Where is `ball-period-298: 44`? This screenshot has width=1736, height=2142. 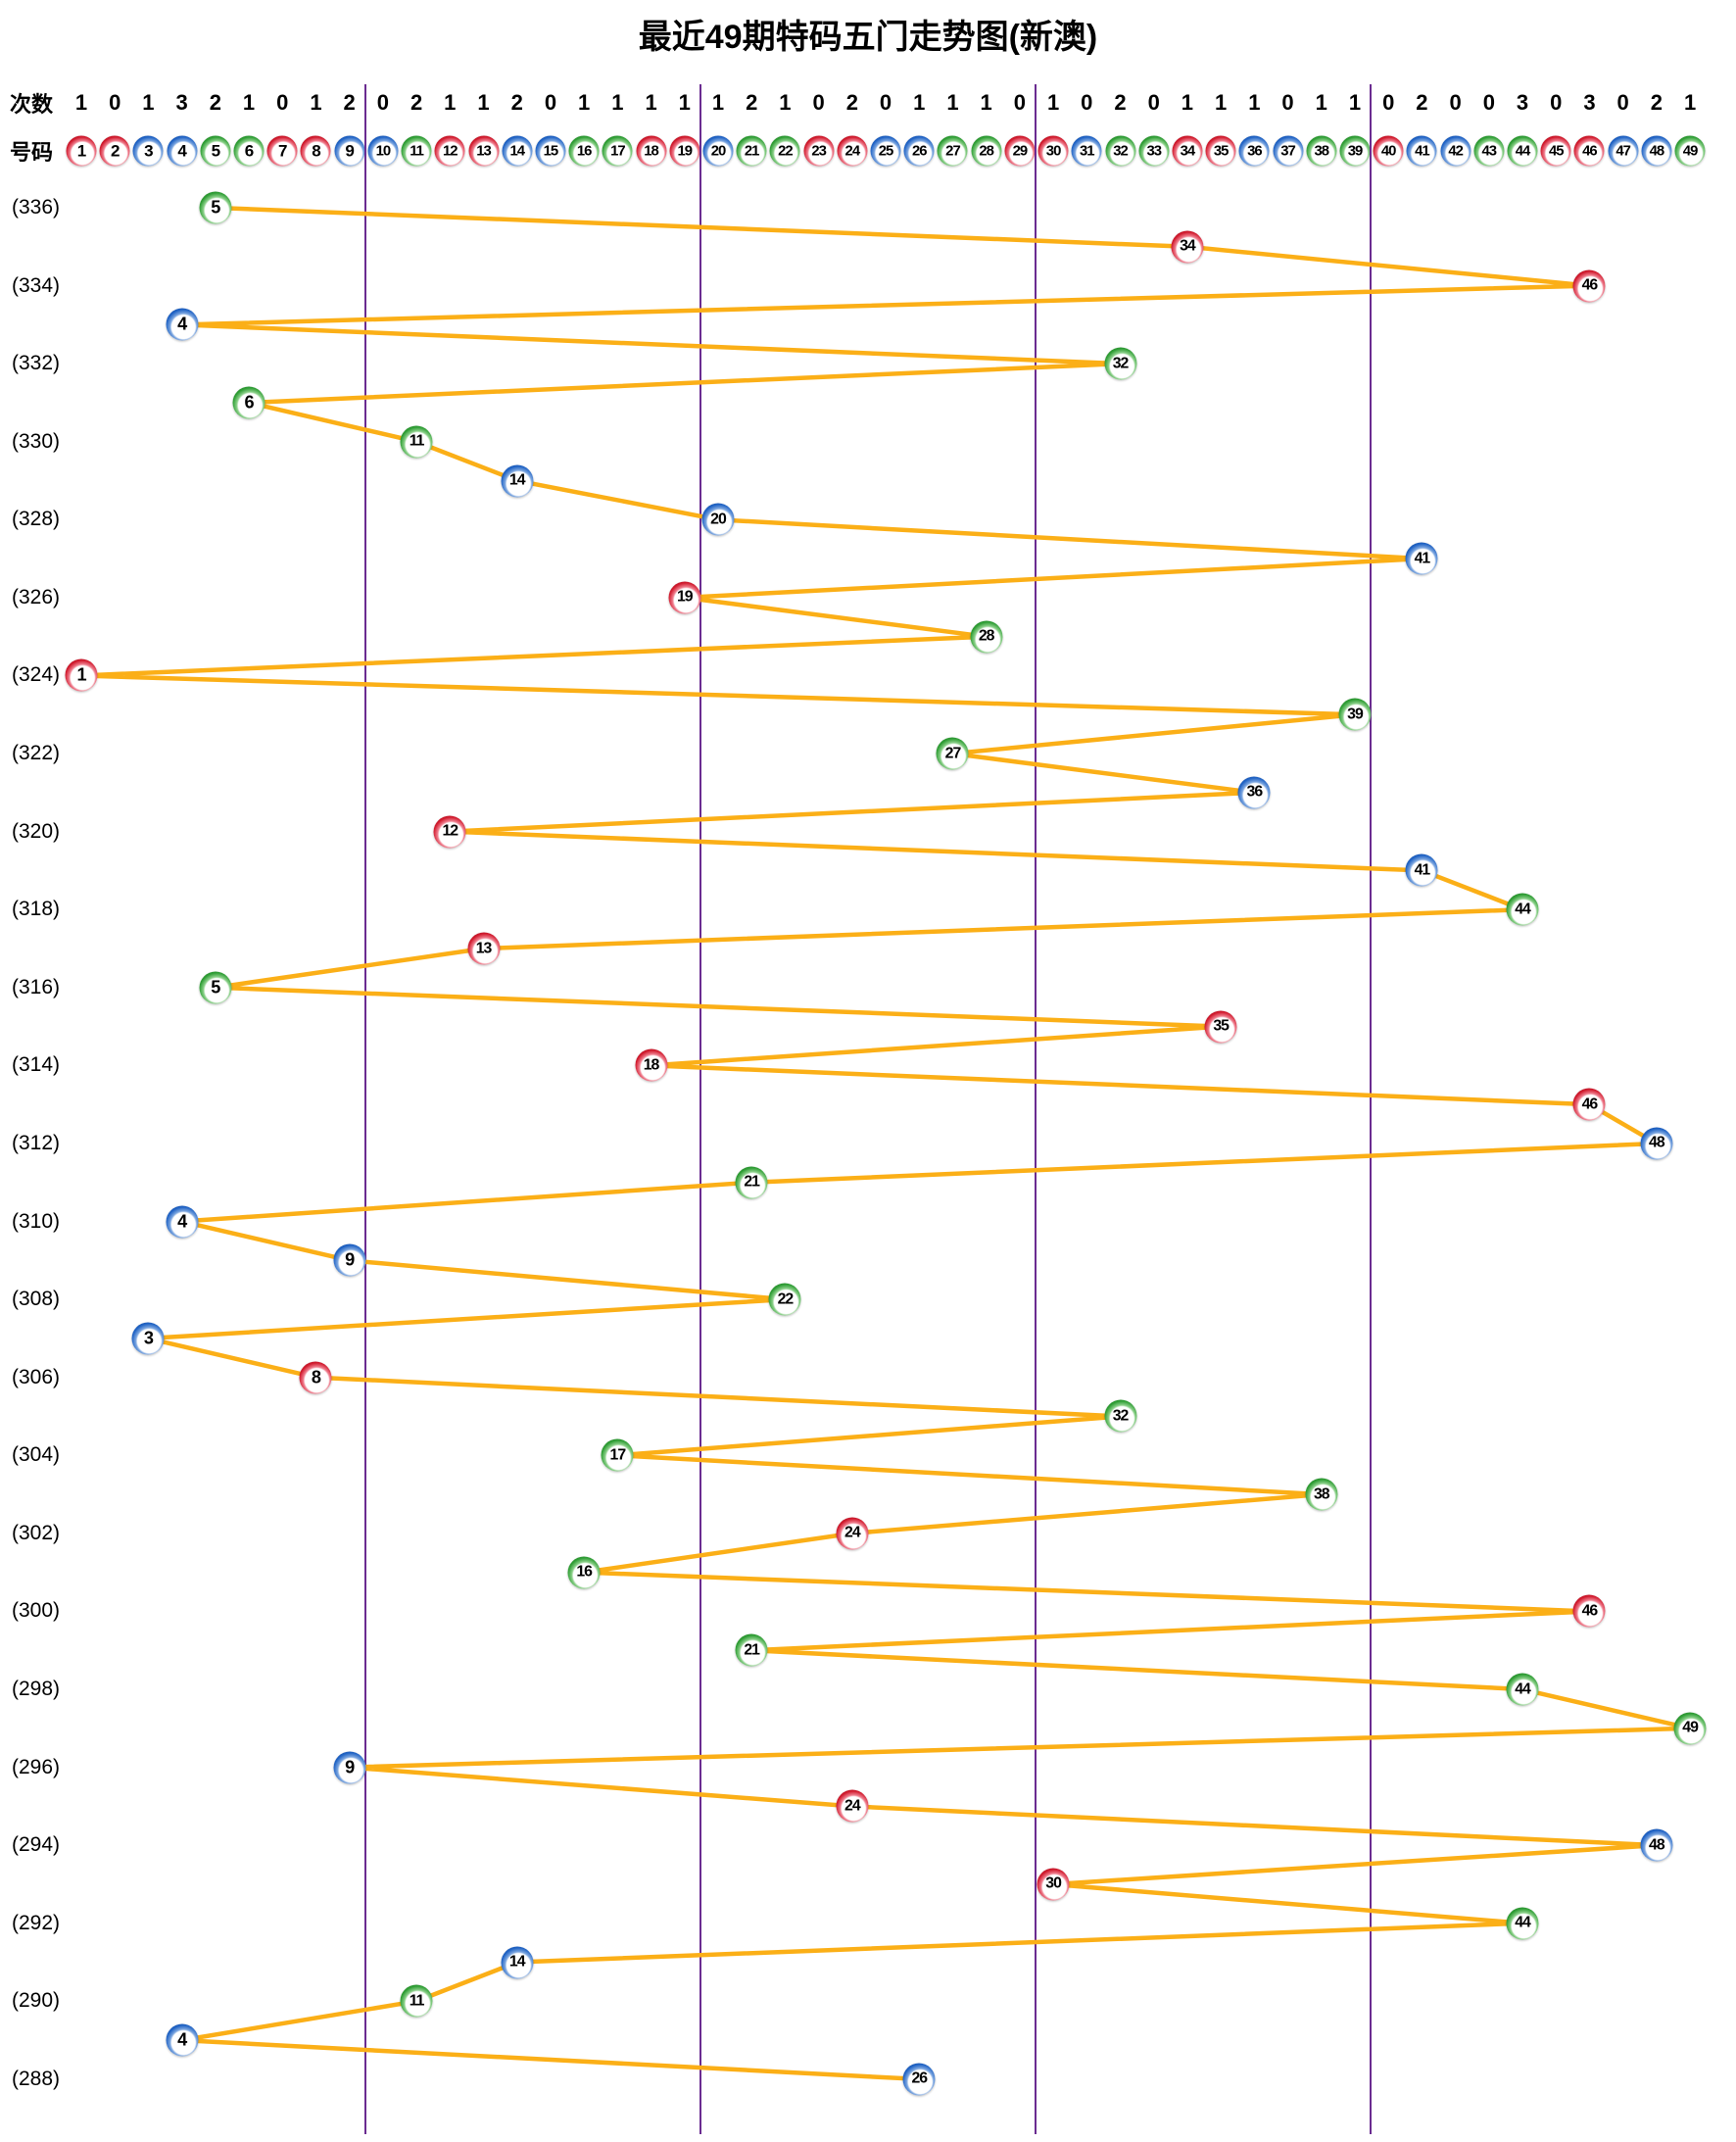 ball-period-298: 44 is located at coordinates (1522, 1689).